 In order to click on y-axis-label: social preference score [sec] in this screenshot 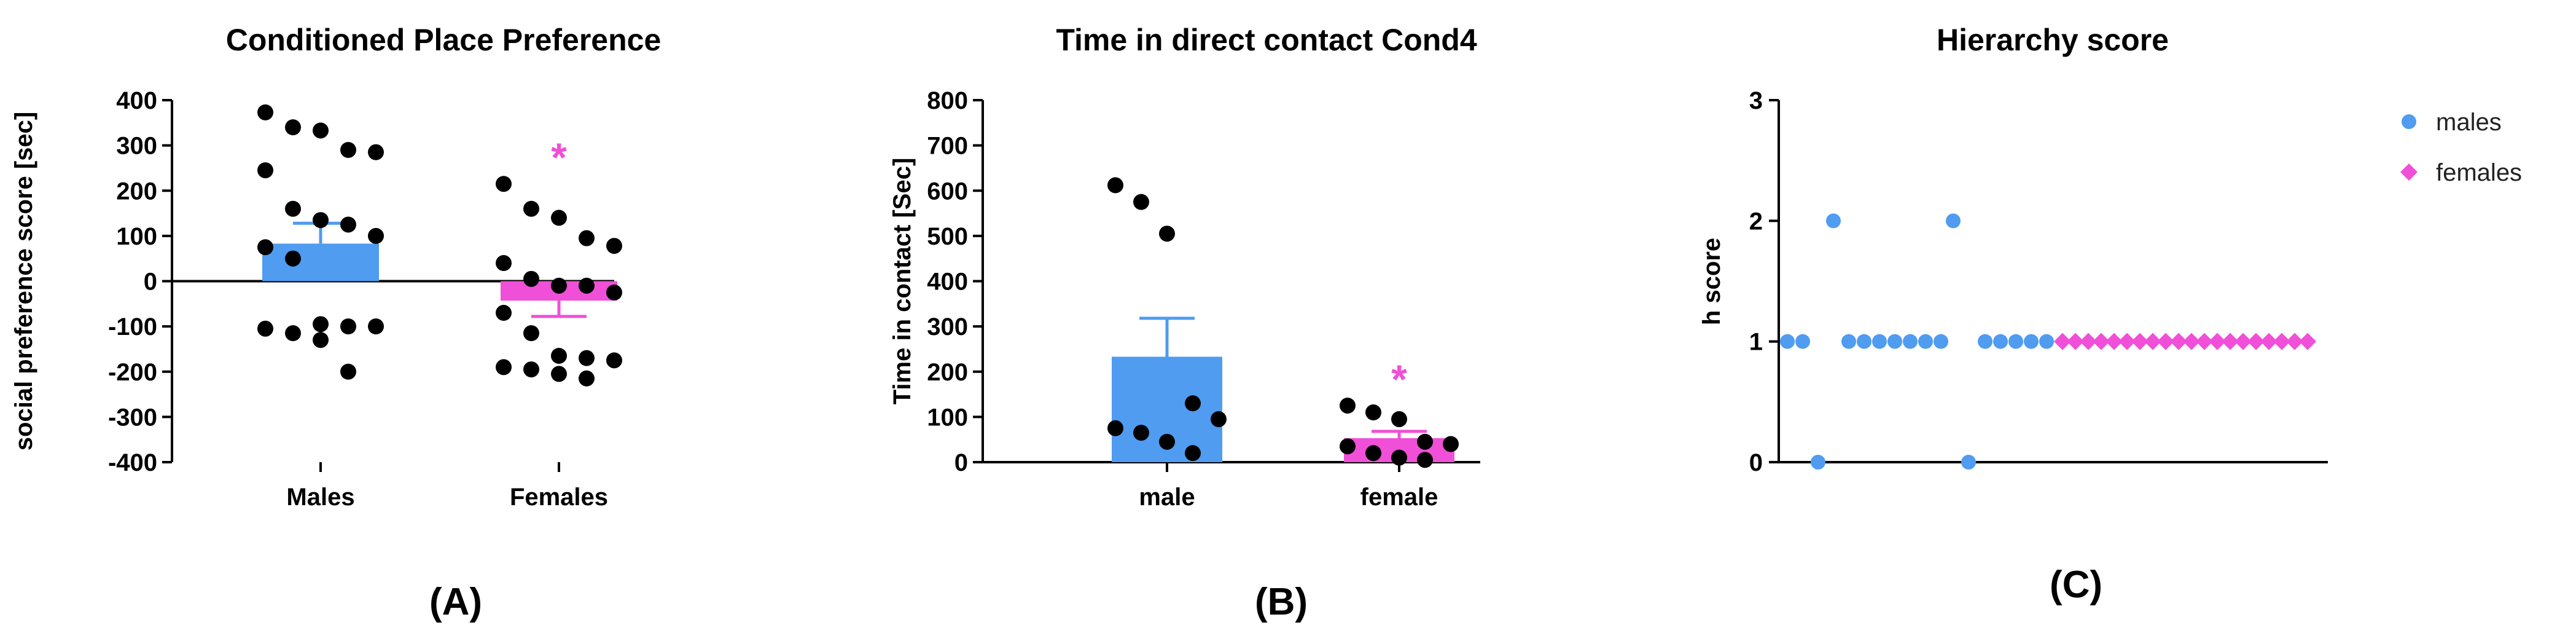, I will do `click(23, 281)`.